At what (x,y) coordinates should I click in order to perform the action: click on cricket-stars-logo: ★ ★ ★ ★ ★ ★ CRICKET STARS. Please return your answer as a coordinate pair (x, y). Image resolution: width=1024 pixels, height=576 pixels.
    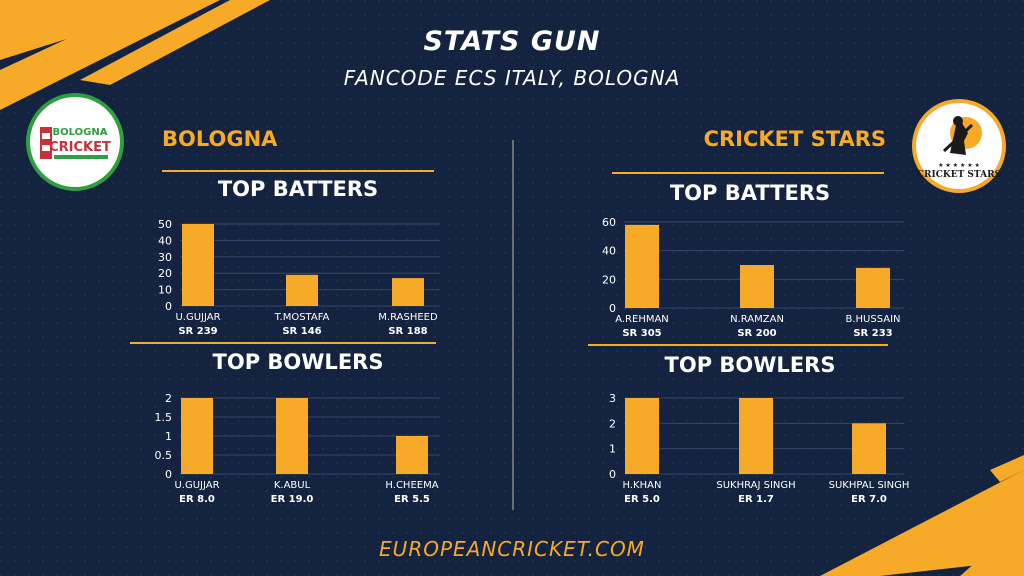
    Looking at the image, I should click on (959, 146).